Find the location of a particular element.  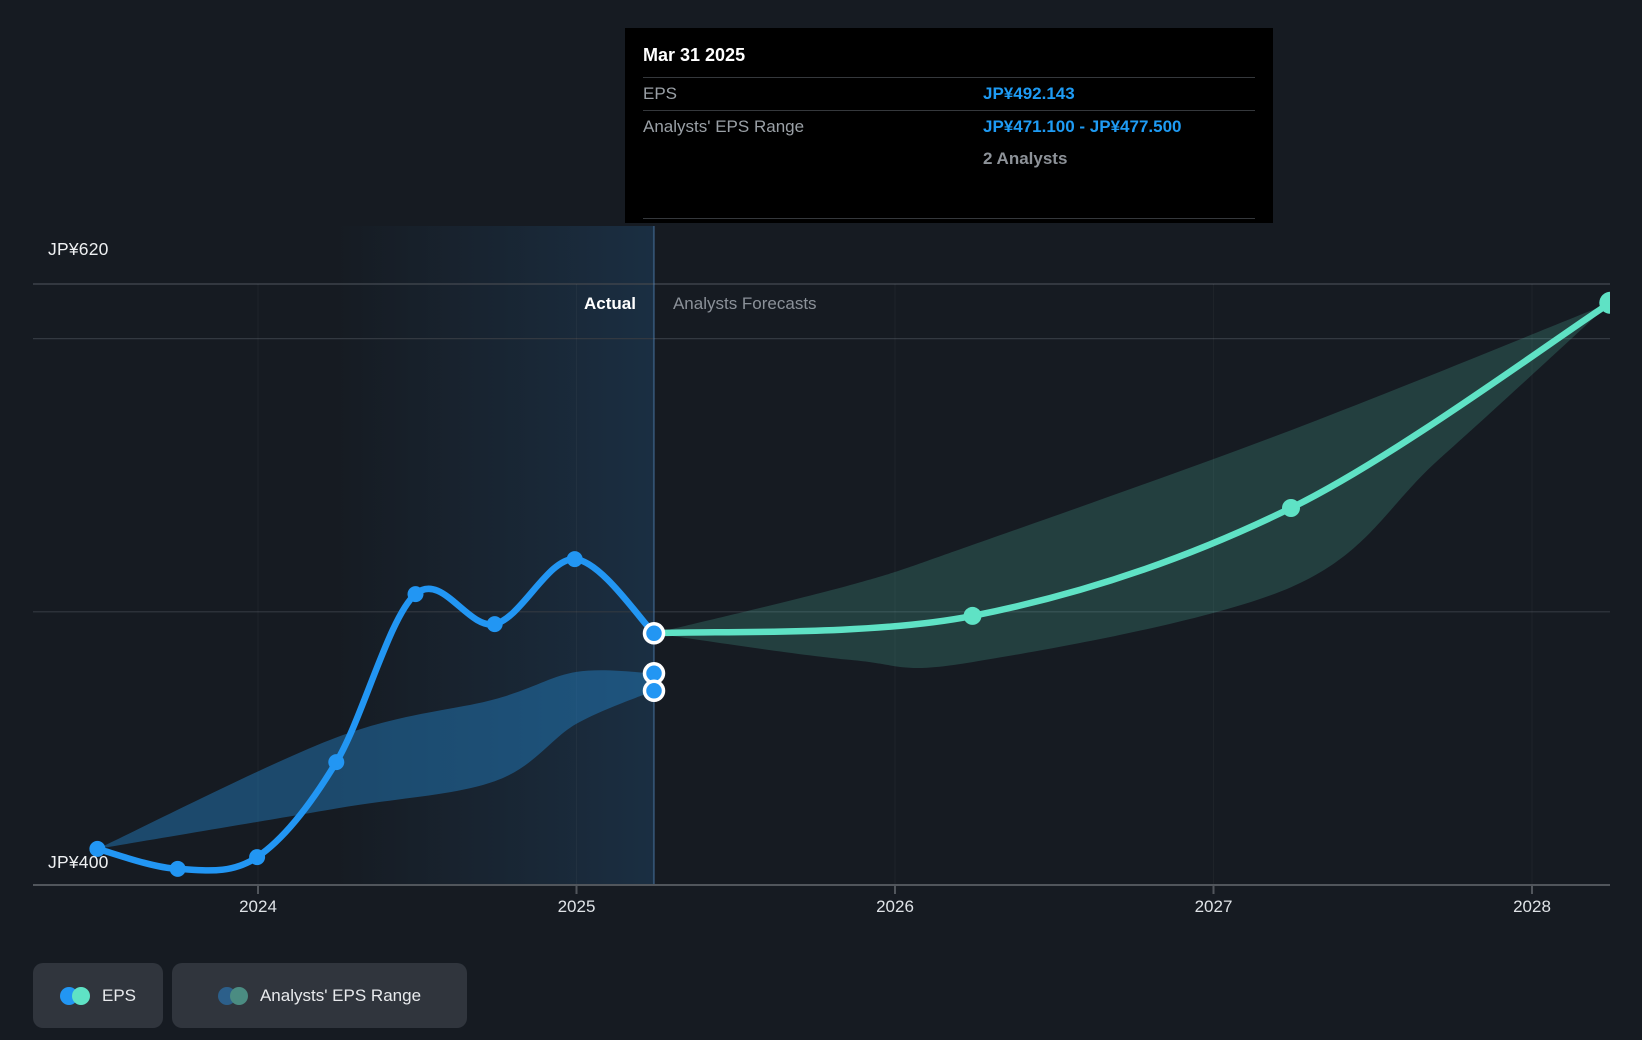

eps-legend-icon is located at coordinates (74, 995).